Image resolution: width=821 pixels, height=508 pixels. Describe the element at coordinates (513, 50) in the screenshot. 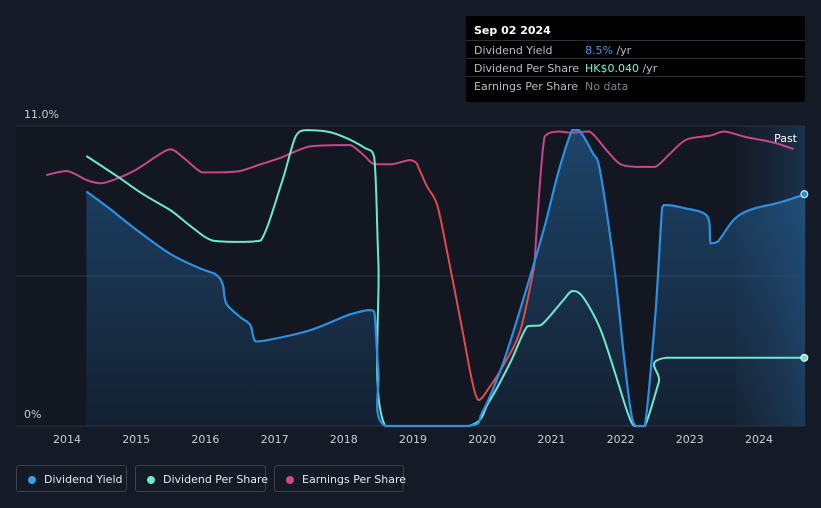

I see `tooltip-label: Dividend Yield` at that location.